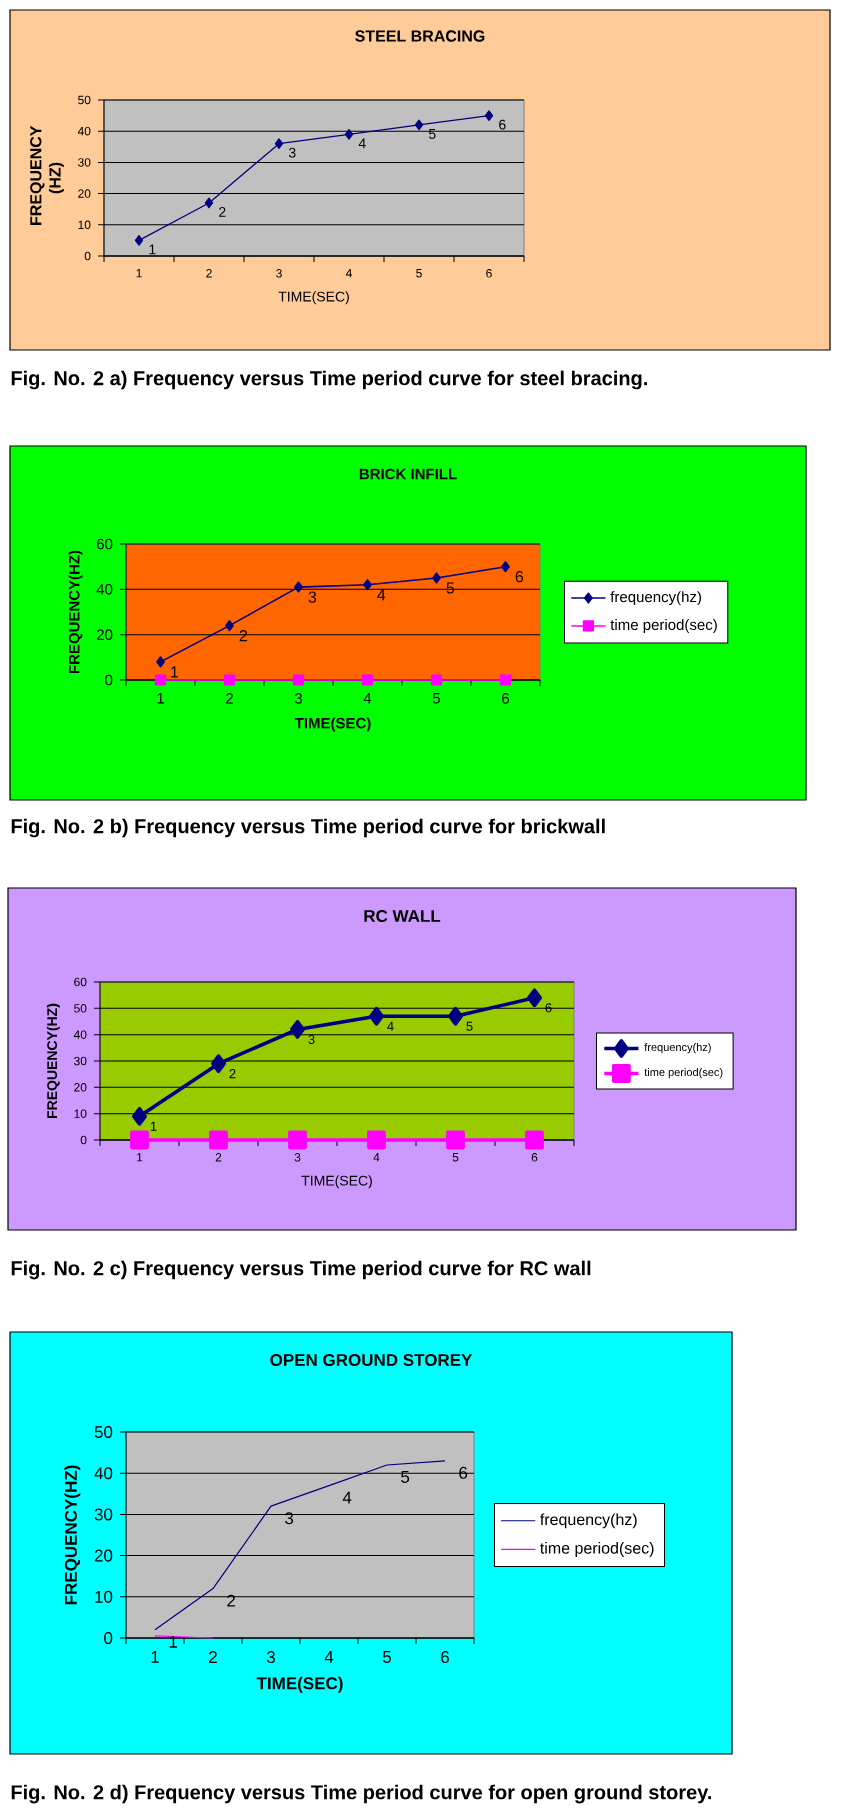 The image size is (856, 1818). I want to click on annotation: 2, so click(231, 1600).